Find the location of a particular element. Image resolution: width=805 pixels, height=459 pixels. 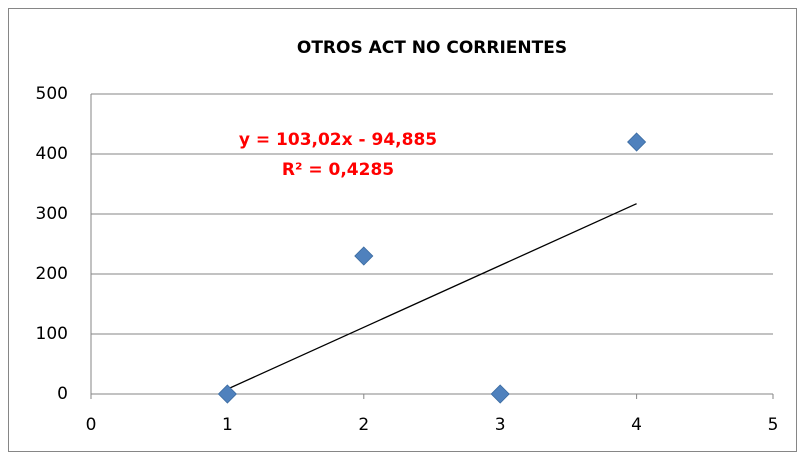

y-tick-label: 400 is located at coordinates (52, 154).